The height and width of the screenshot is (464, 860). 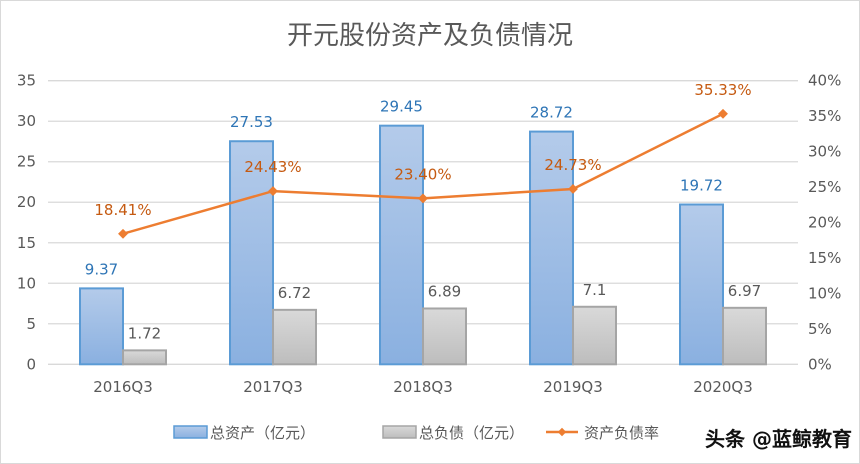 I want to click on legend-label: 资产负债率, so click(x=621, y=433).